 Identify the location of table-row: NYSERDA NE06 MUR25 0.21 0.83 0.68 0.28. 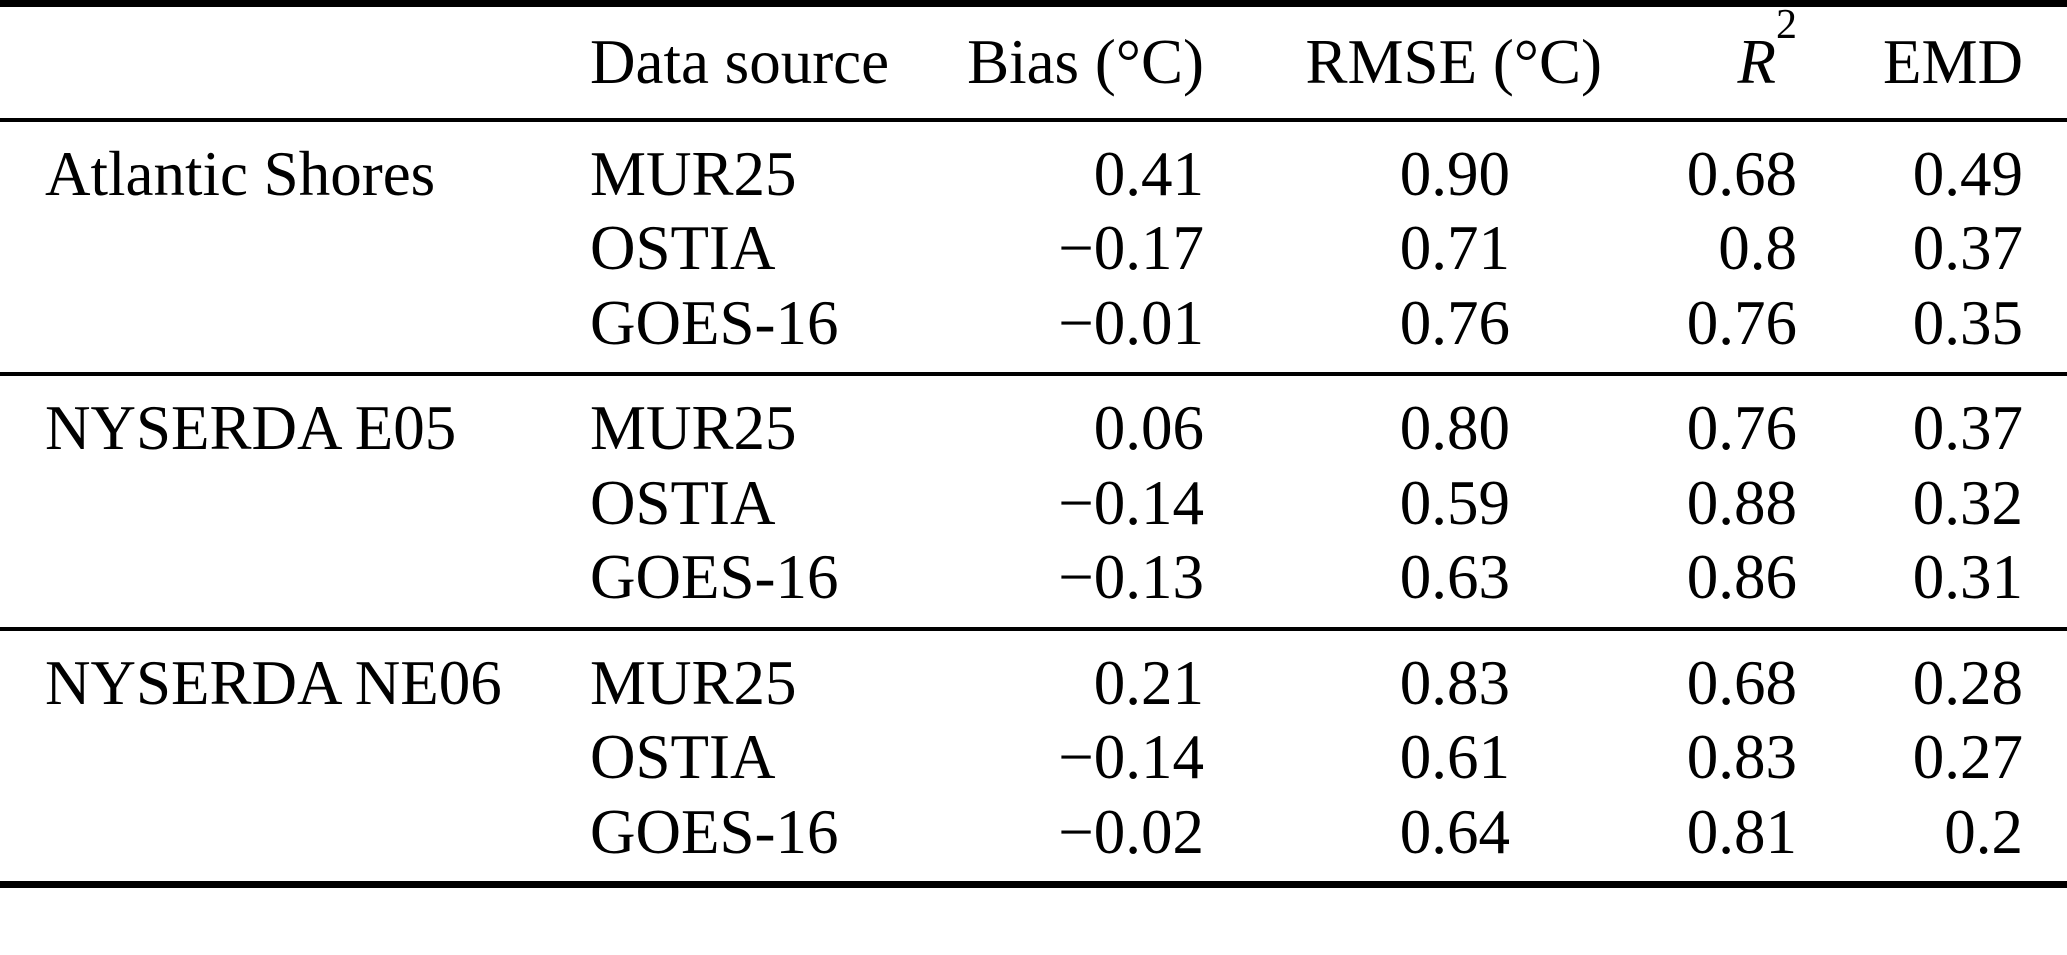
(1033, 673).